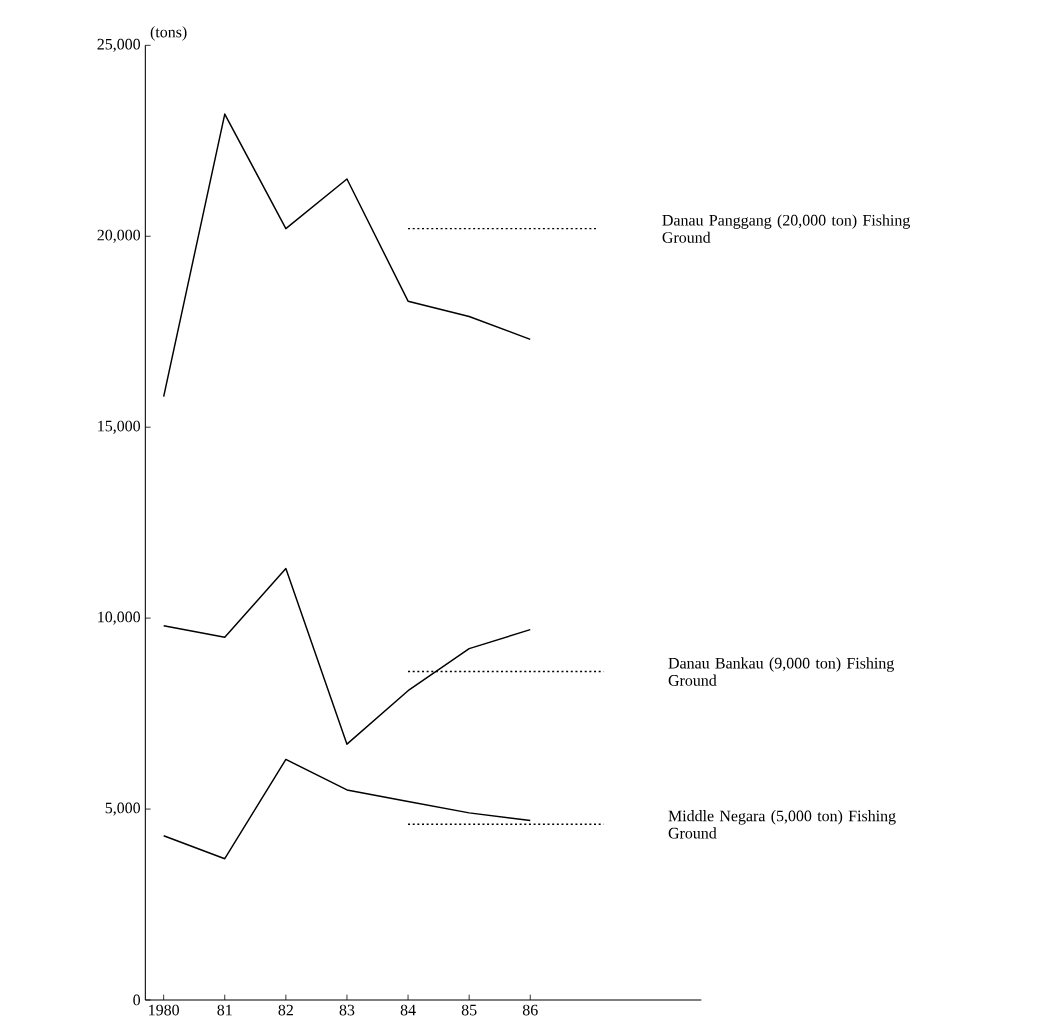 The width and height of the screenshot is (1044, 1035). I want to click on x-tick-label: 1980, so click(164, 1010).